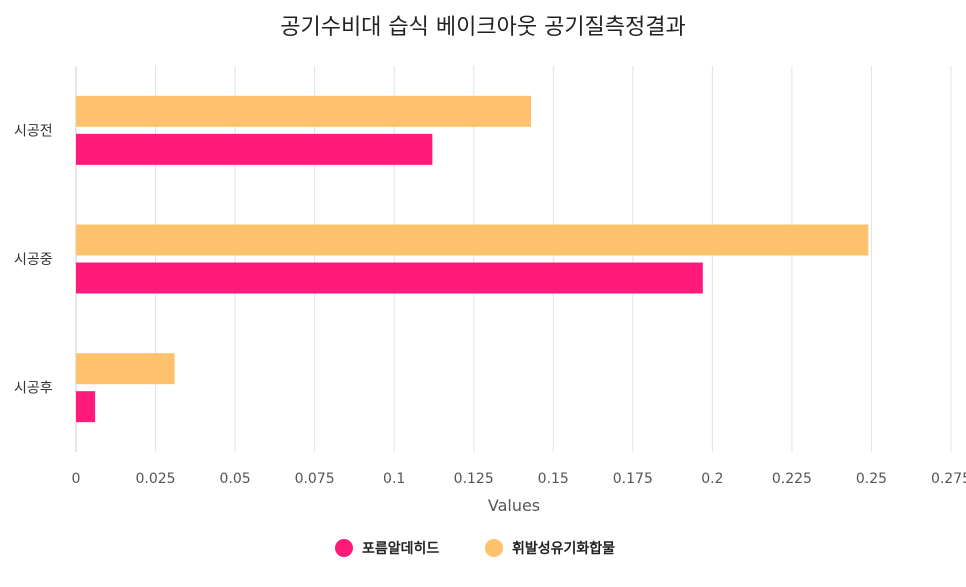 This screenshot has height=587, width=966. Describe the element at coordinates (33, 389) in the screenshot. I see `category-label: 시공후` at that location.